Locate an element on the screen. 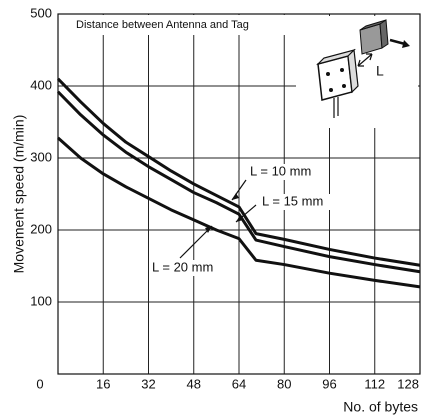 This screenshot has width=421, height=417. y-axis-label: Movement speed (m/min) is located at coordinates (19, 194).